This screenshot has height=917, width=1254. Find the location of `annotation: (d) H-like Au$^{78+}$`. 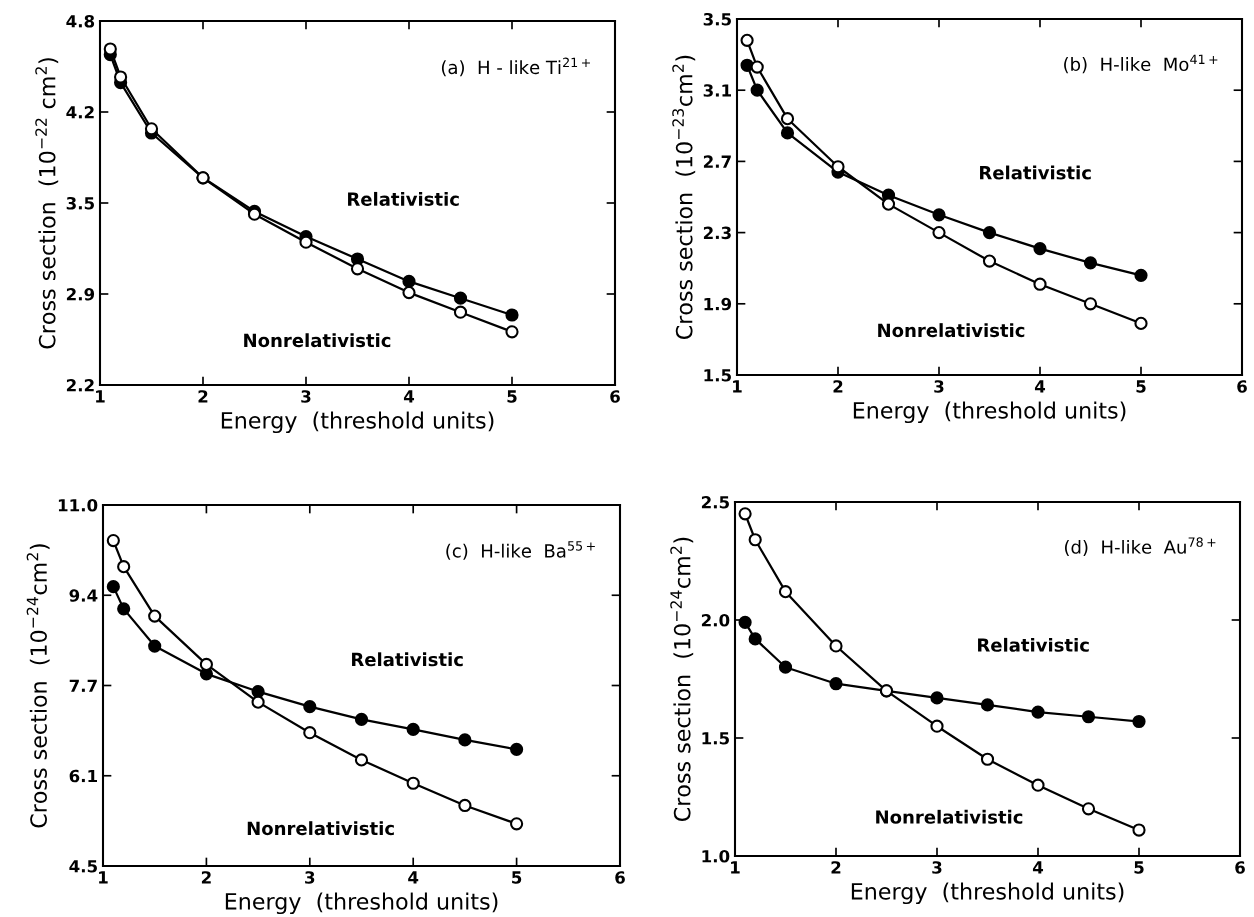

annotation: (d) H-like Au$^{78+}$ is located at coordinates (1140, 546).